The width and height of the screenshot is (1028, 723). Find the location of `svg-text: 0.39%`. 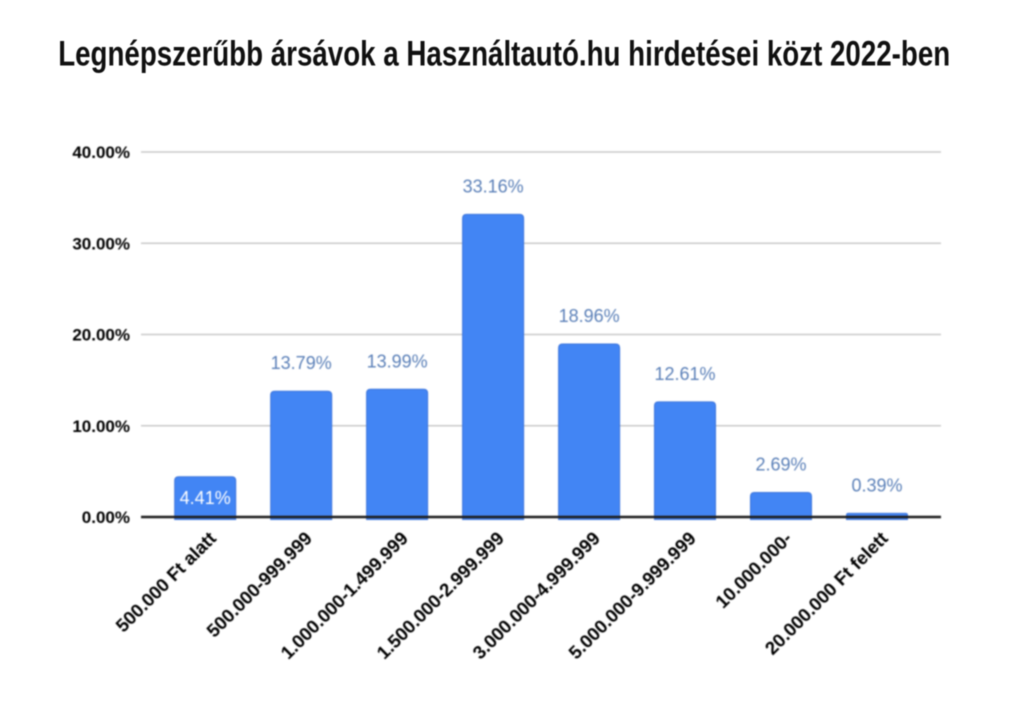

svg-text: 0.39% is located at coordinates (876, 485).